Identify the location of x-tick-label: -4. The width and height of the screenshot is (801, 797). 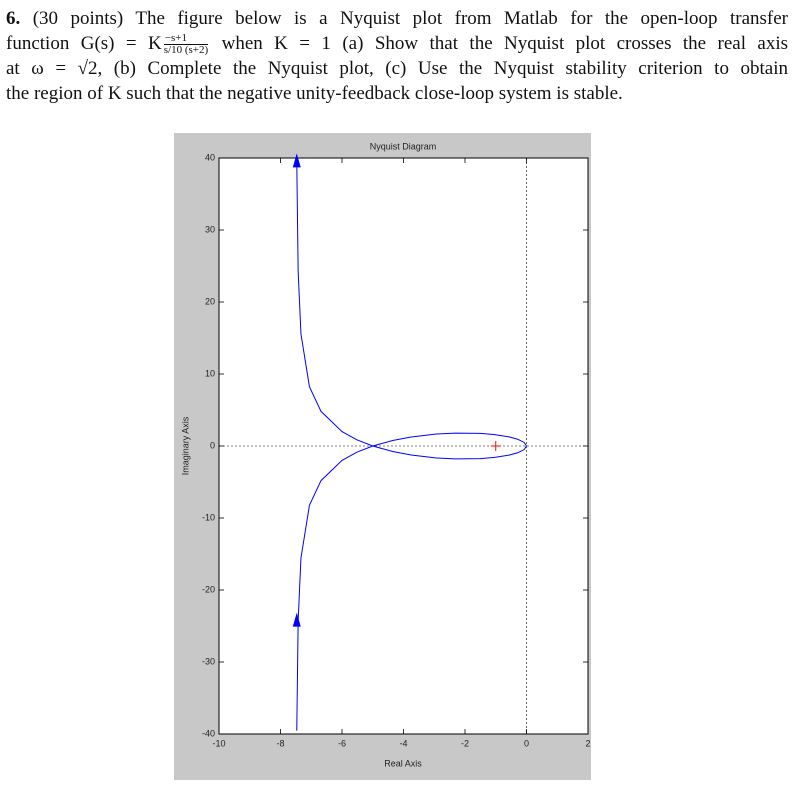
(403, 743).